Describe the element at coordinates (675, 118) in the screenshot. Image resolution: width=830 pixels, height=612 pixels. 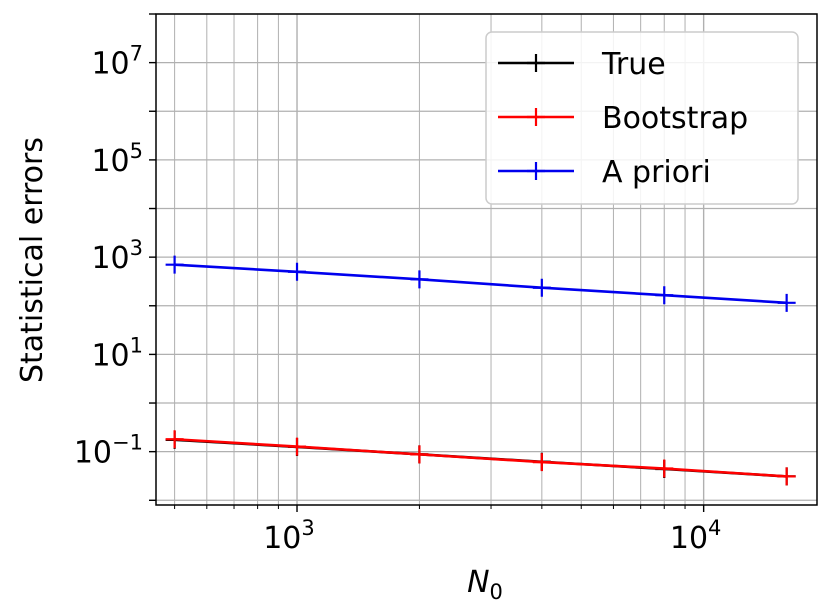
I see `legend-label: Bootstrap` at that location.